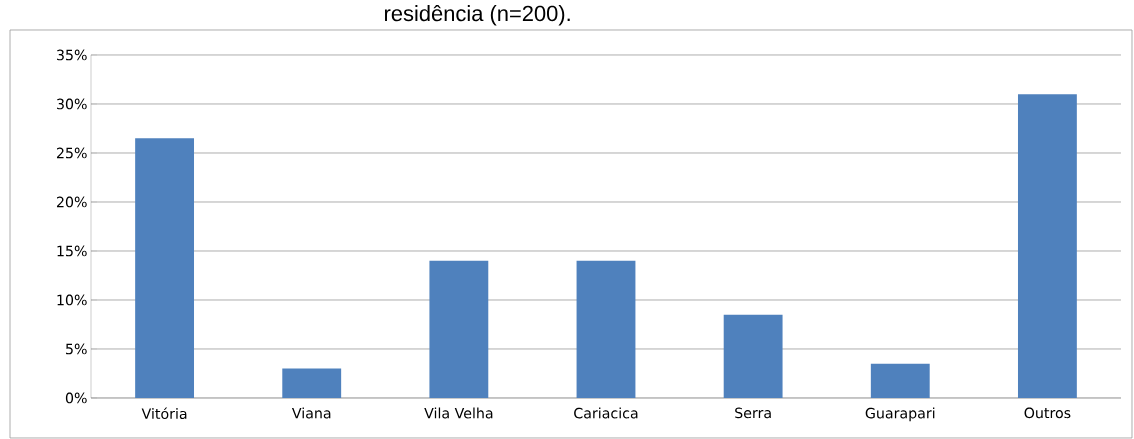 Image resolution: width=1134 pixels, height=439 pixels. I want to click on y-tick-label: 10%, so click(72, 300).